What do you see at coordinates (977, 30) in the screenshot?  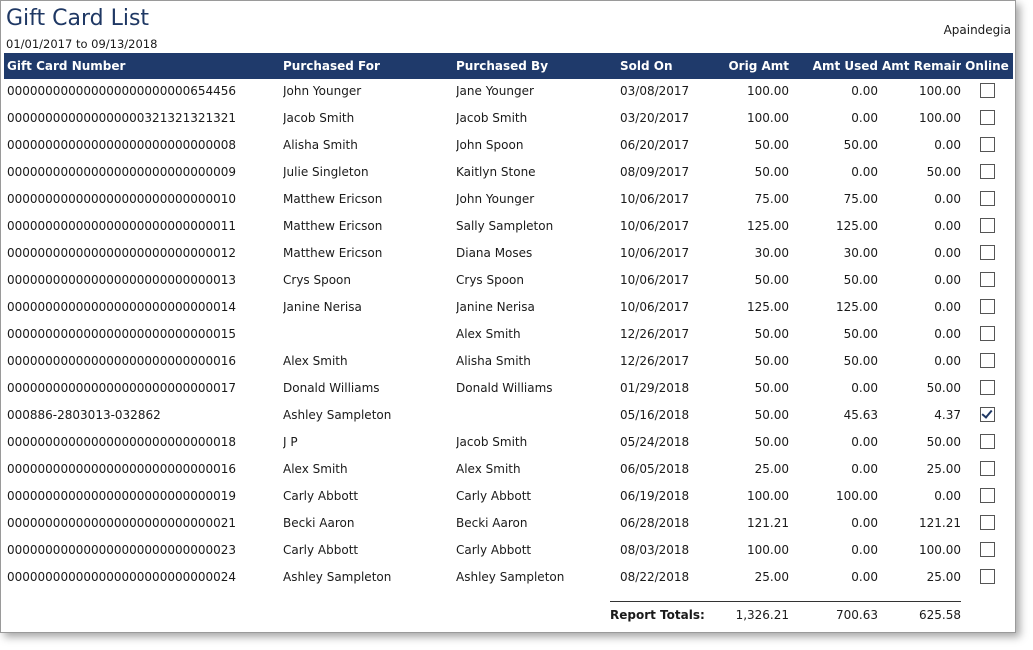 I see `company-name: Apaindegia` at bounding box center [977, 30].